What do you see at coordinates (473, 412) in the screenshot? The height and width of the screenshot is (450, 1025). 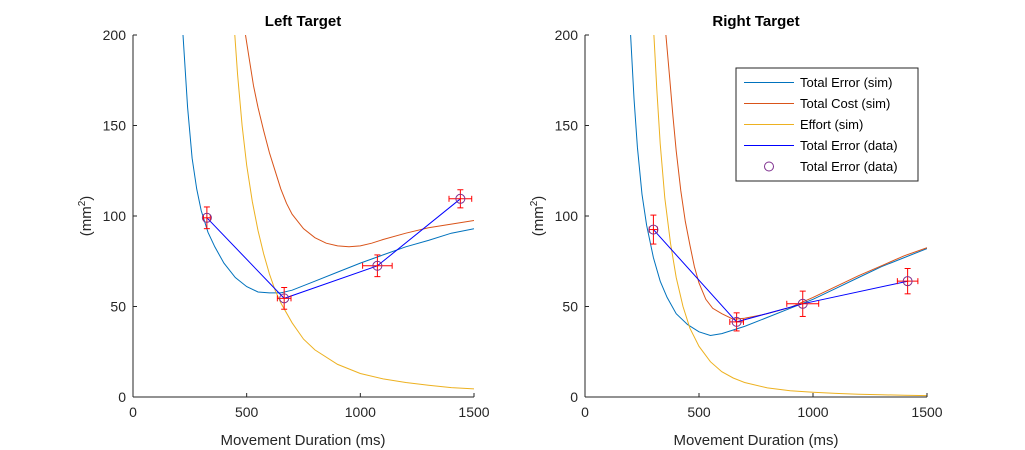 I see `left-x-tick-label: 1500` at bounding box center [473, 412].